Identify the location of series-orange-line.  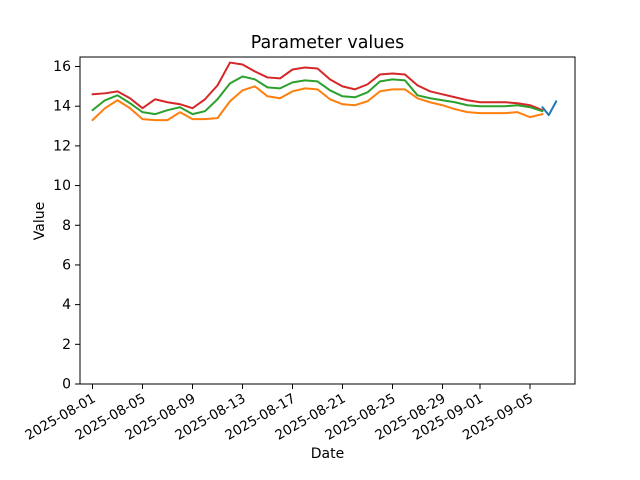
(317, 103).